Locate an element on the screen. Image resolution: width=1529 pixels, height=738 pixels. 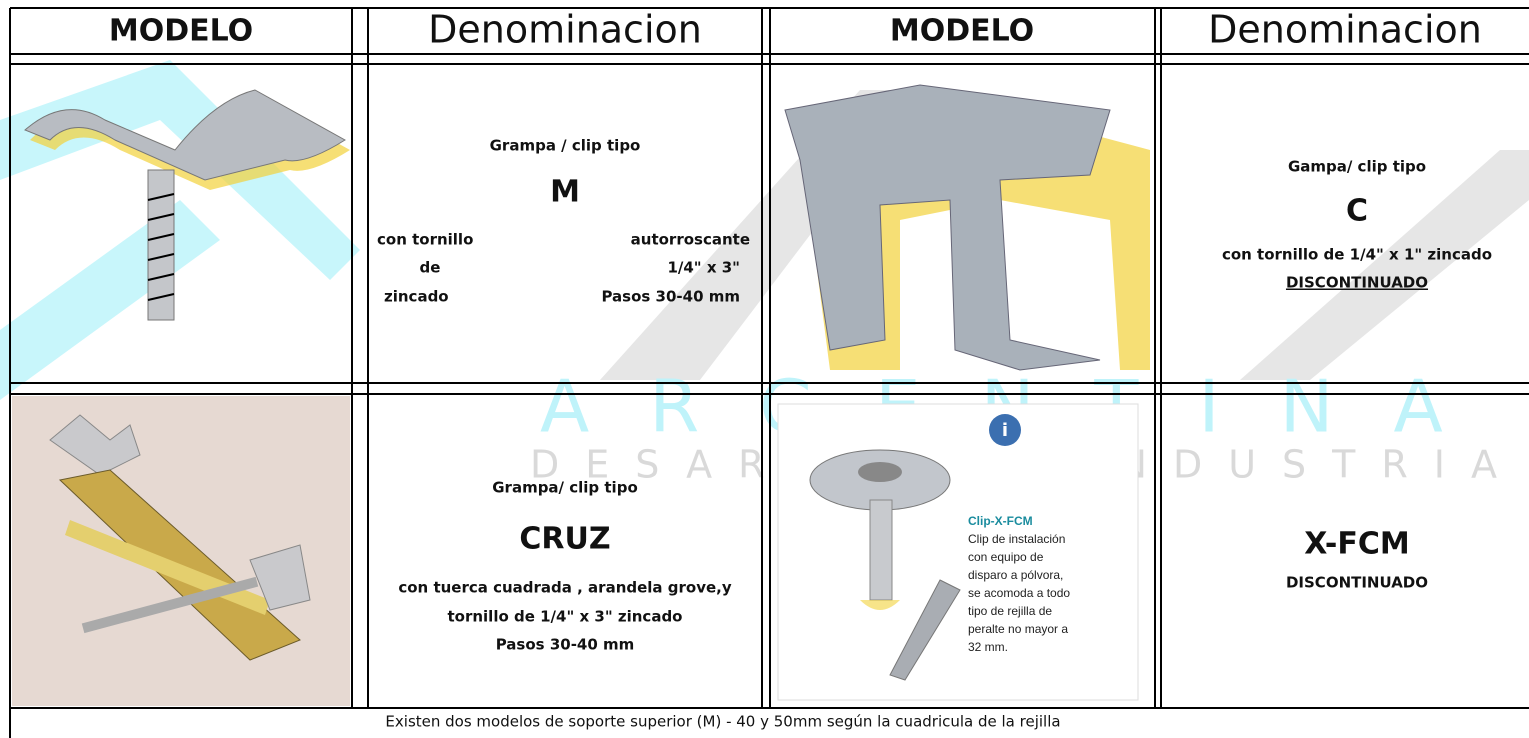
clip-c-image is located at coordinates (967, 227).